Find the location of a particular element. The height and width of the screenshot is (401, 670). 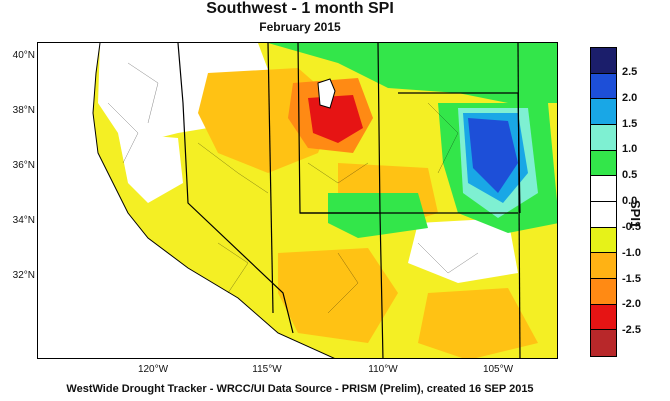

legend-tick-label: -1.5 is located at coordinates (631, 278).